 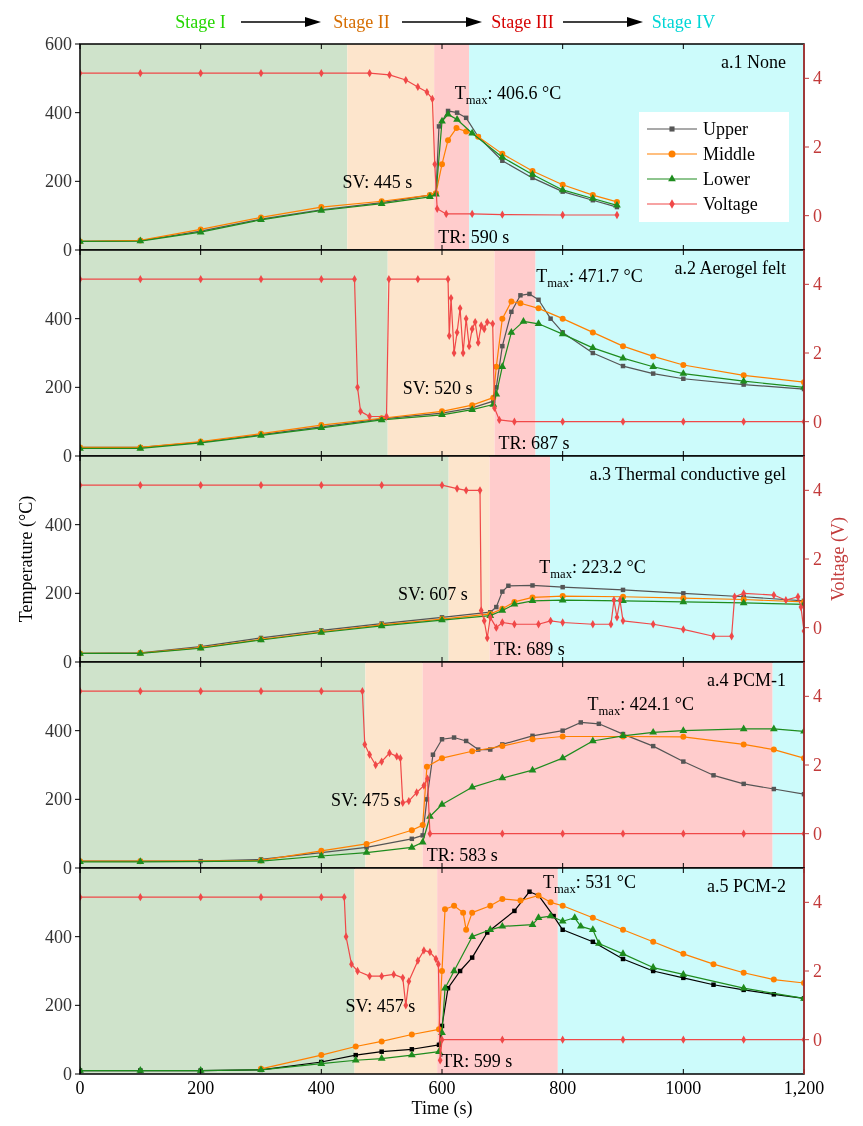 I want to click on band-label: Stage I, so click(x=200, y=22).